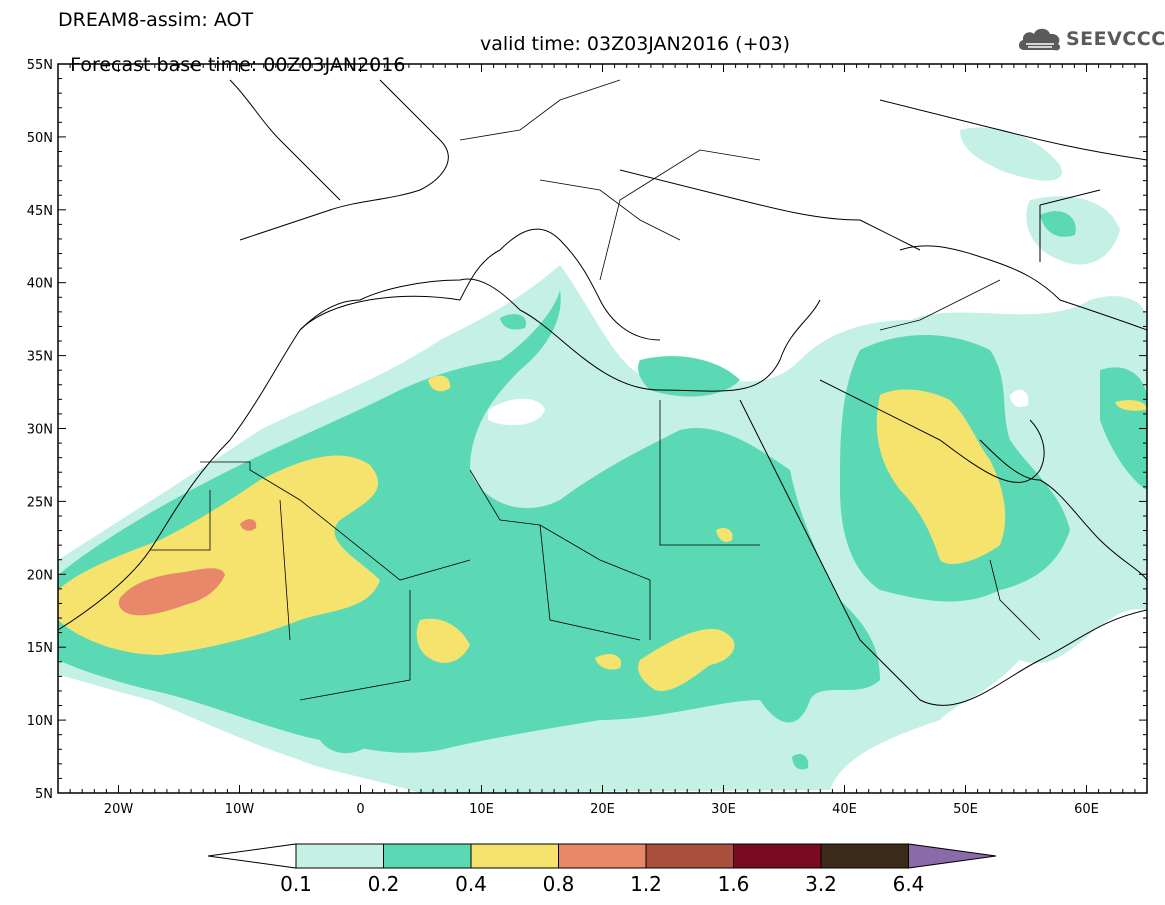 The height and width of the screenshot is (905, 1165). I want to click on logo-text: SEEVCCC, so click(1115, 39).